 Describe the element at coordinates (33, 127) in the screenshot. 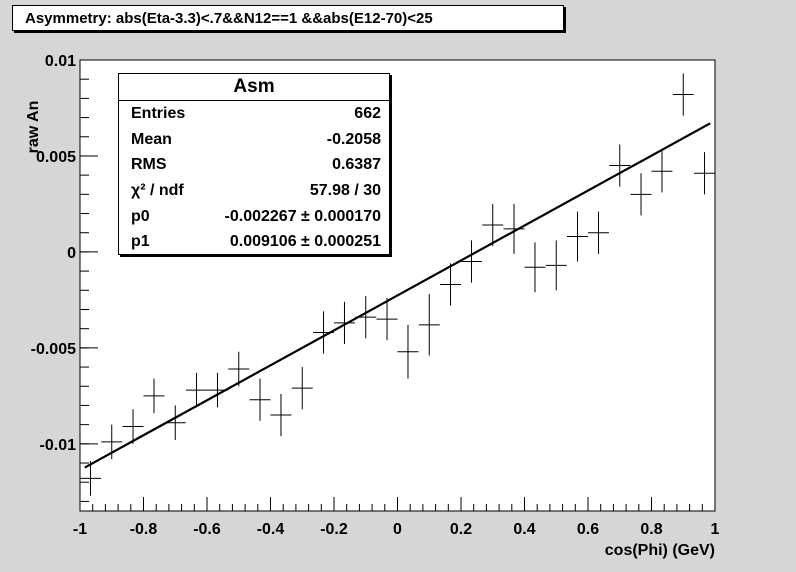

I see `y-axis-label: raw An` at that location.